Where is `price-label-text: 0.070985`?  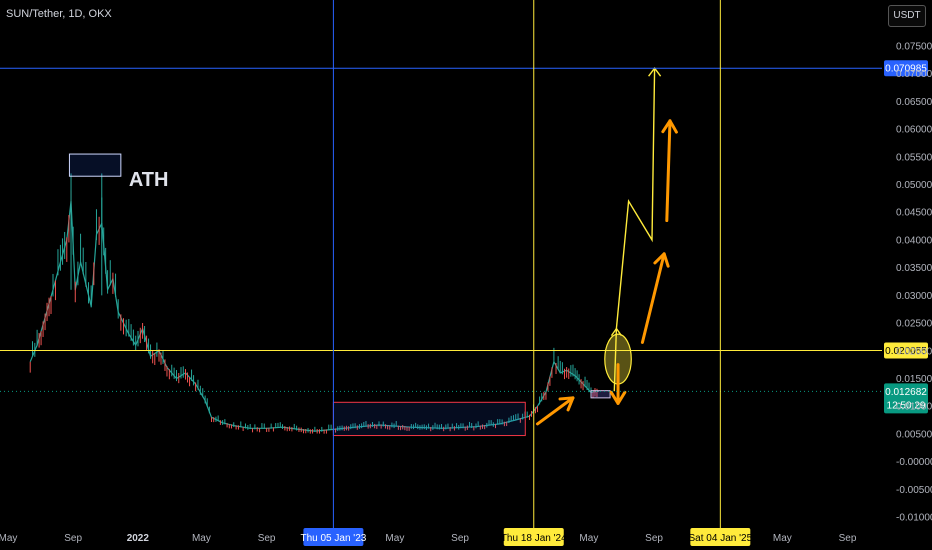 price-label-text: 0.070985 is located at coordinates (906, 69).